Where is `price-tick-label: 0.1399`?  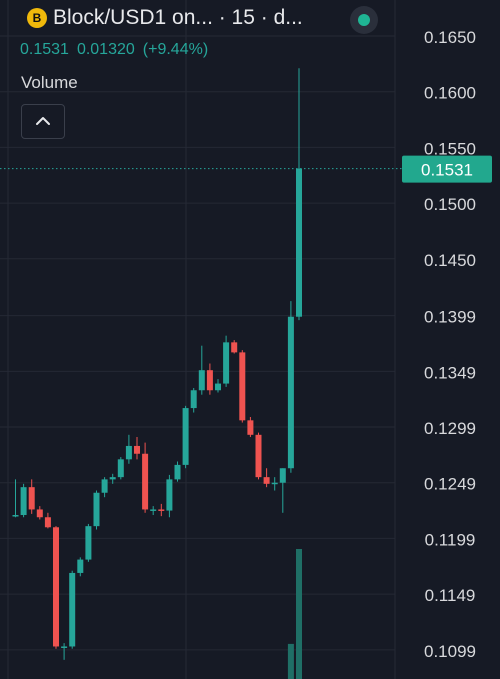
price-tick-label: 0.1399 is located at coordinates (450, 317).